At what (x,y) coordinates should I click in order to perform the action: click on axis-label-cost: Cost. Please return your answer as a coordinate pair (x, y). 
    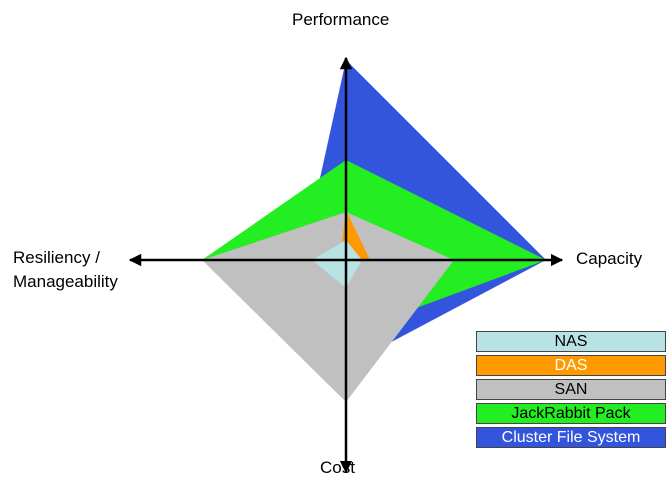
    Looking at the image, I should click on (337, 467).